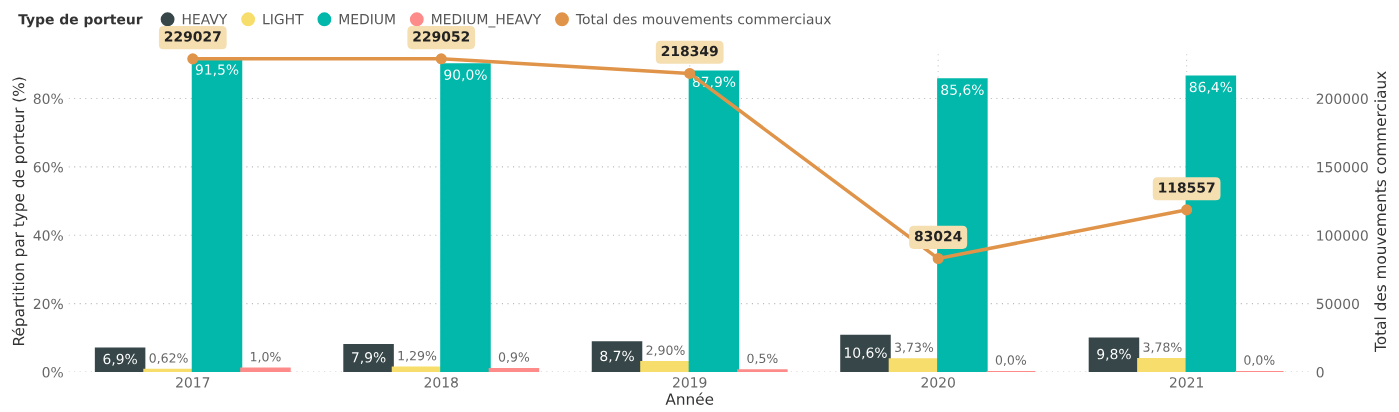  What do you see at coordinates (265, 357) in the screenshot?
I see `data-label: 1,0%` at bounding box center [265, 357].